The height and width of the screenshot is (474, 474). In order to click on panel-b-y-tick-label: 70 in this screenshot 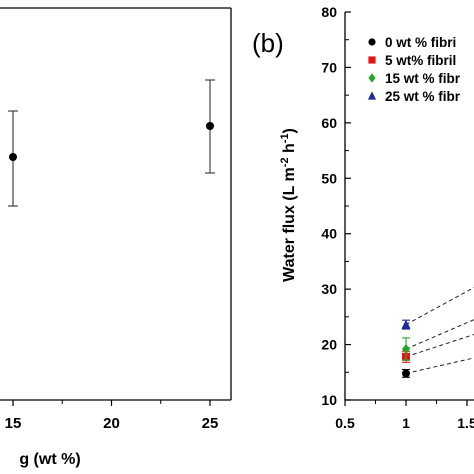, I will do `click(329, 67)`.